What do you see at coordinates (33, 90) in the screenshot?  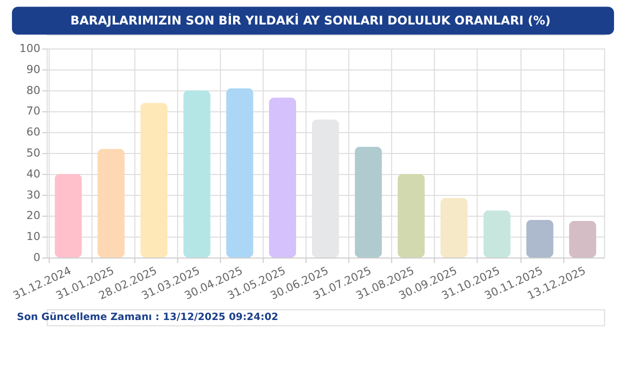 I see `y-tick-label: 80` at bounding box center [33, 90].